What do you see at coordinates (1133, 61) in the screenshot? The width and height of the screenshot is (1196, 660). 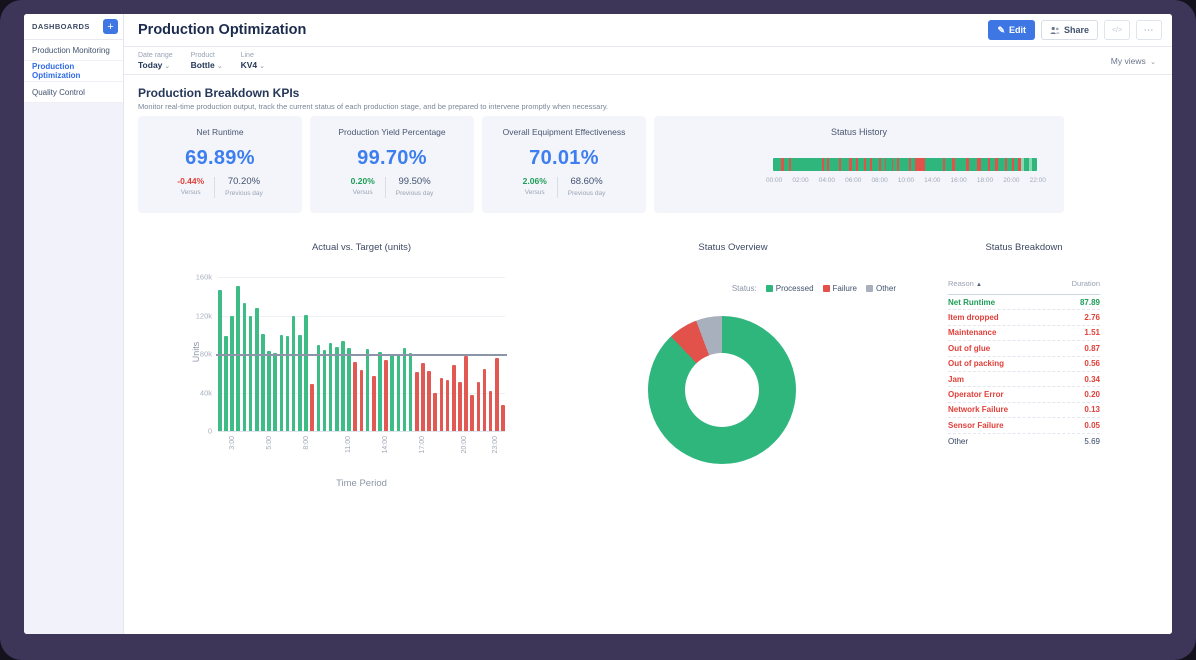 I see `my-views-dropdown: My views ⌄` at bounding box center [1133, 61].